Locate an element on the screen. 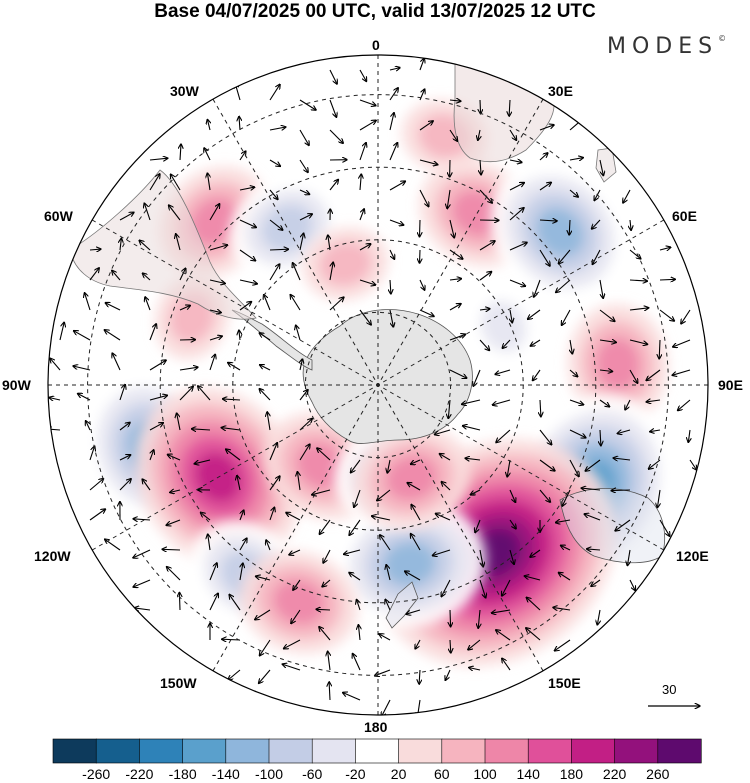 This screenshot has width=750, height=783. modes-logo: MODES© is located at coordinates (666, 46).